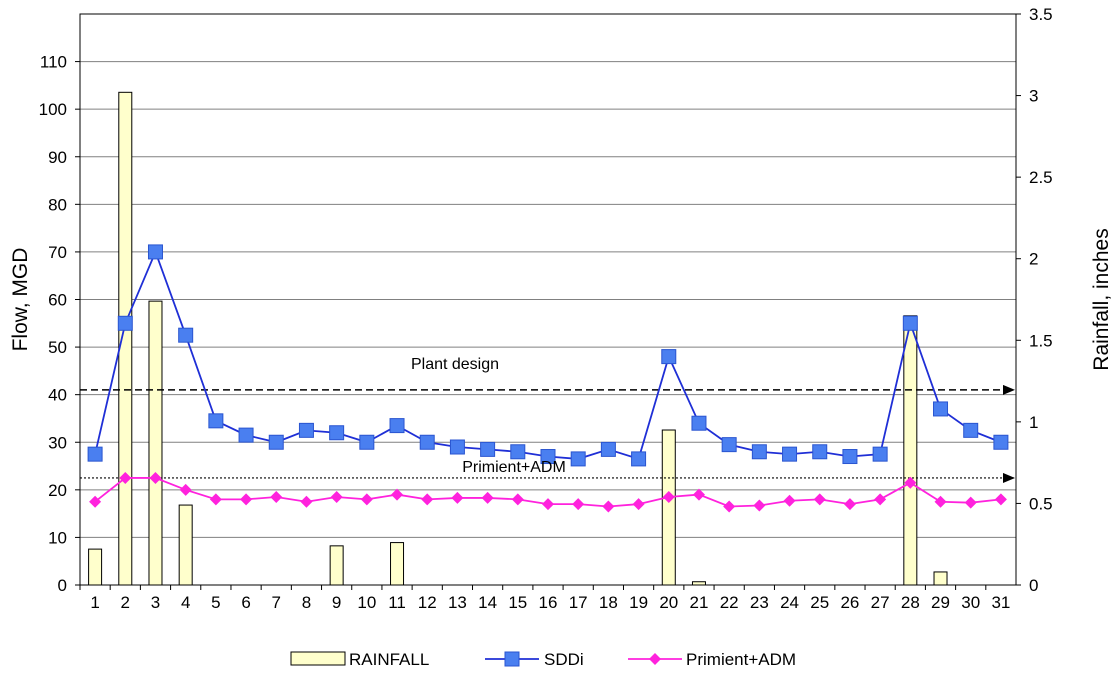 Image resolution: width=1120 pixels, height=674 pixels. Describe the element at coordinates (62, 585) in the screenshot. I see `y-tick-label: 0` at that location.